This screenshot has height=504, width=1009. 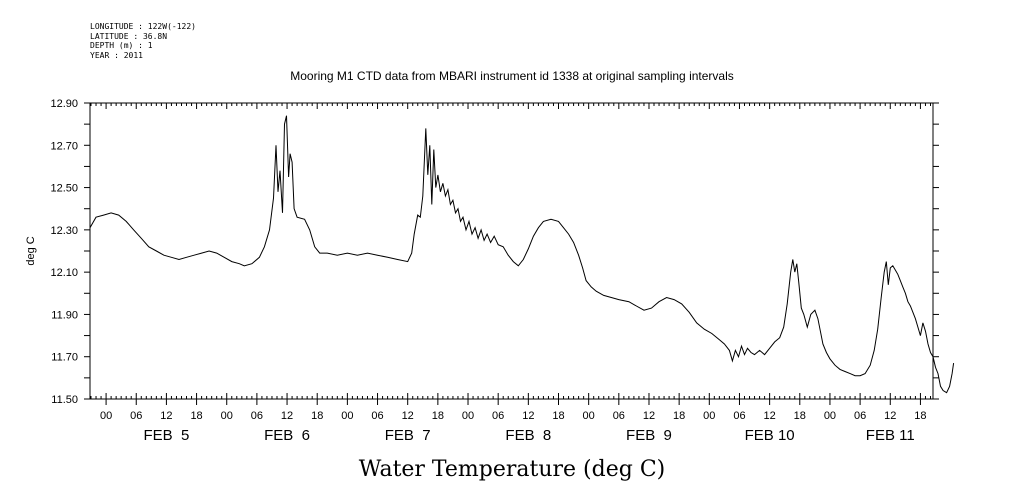 What do you see at coordinates (64, 358) in the screenshot?
I see `y-tick-label: 11.70` at bounding box center [64, 358].